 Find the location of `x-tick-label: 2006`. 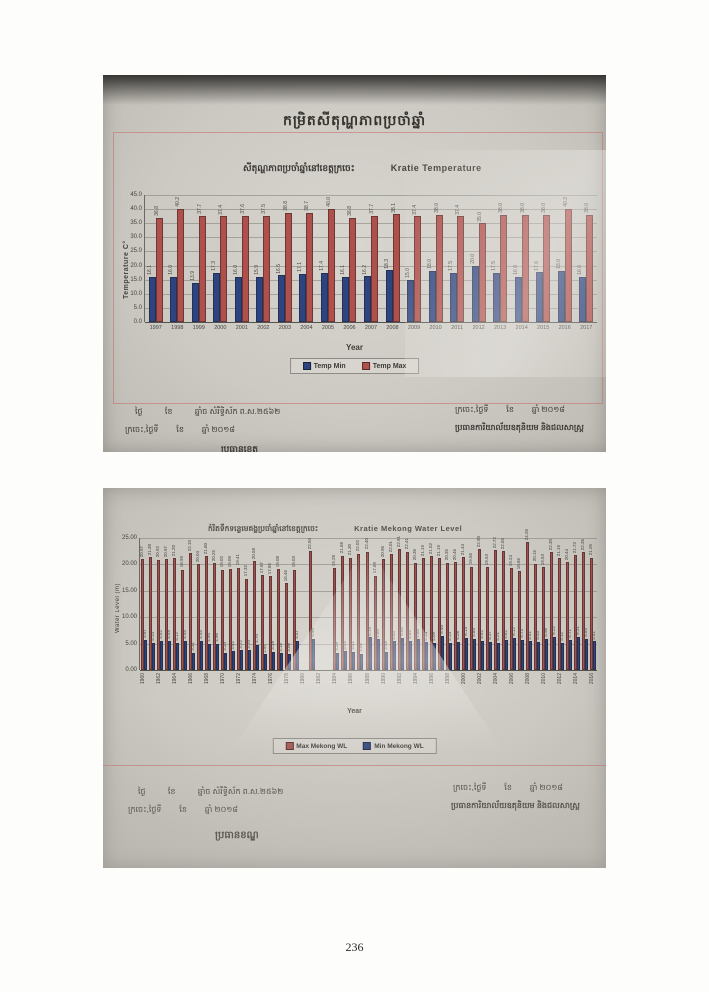

x-tick-label: 2006 is located at coordinates (511, 679).